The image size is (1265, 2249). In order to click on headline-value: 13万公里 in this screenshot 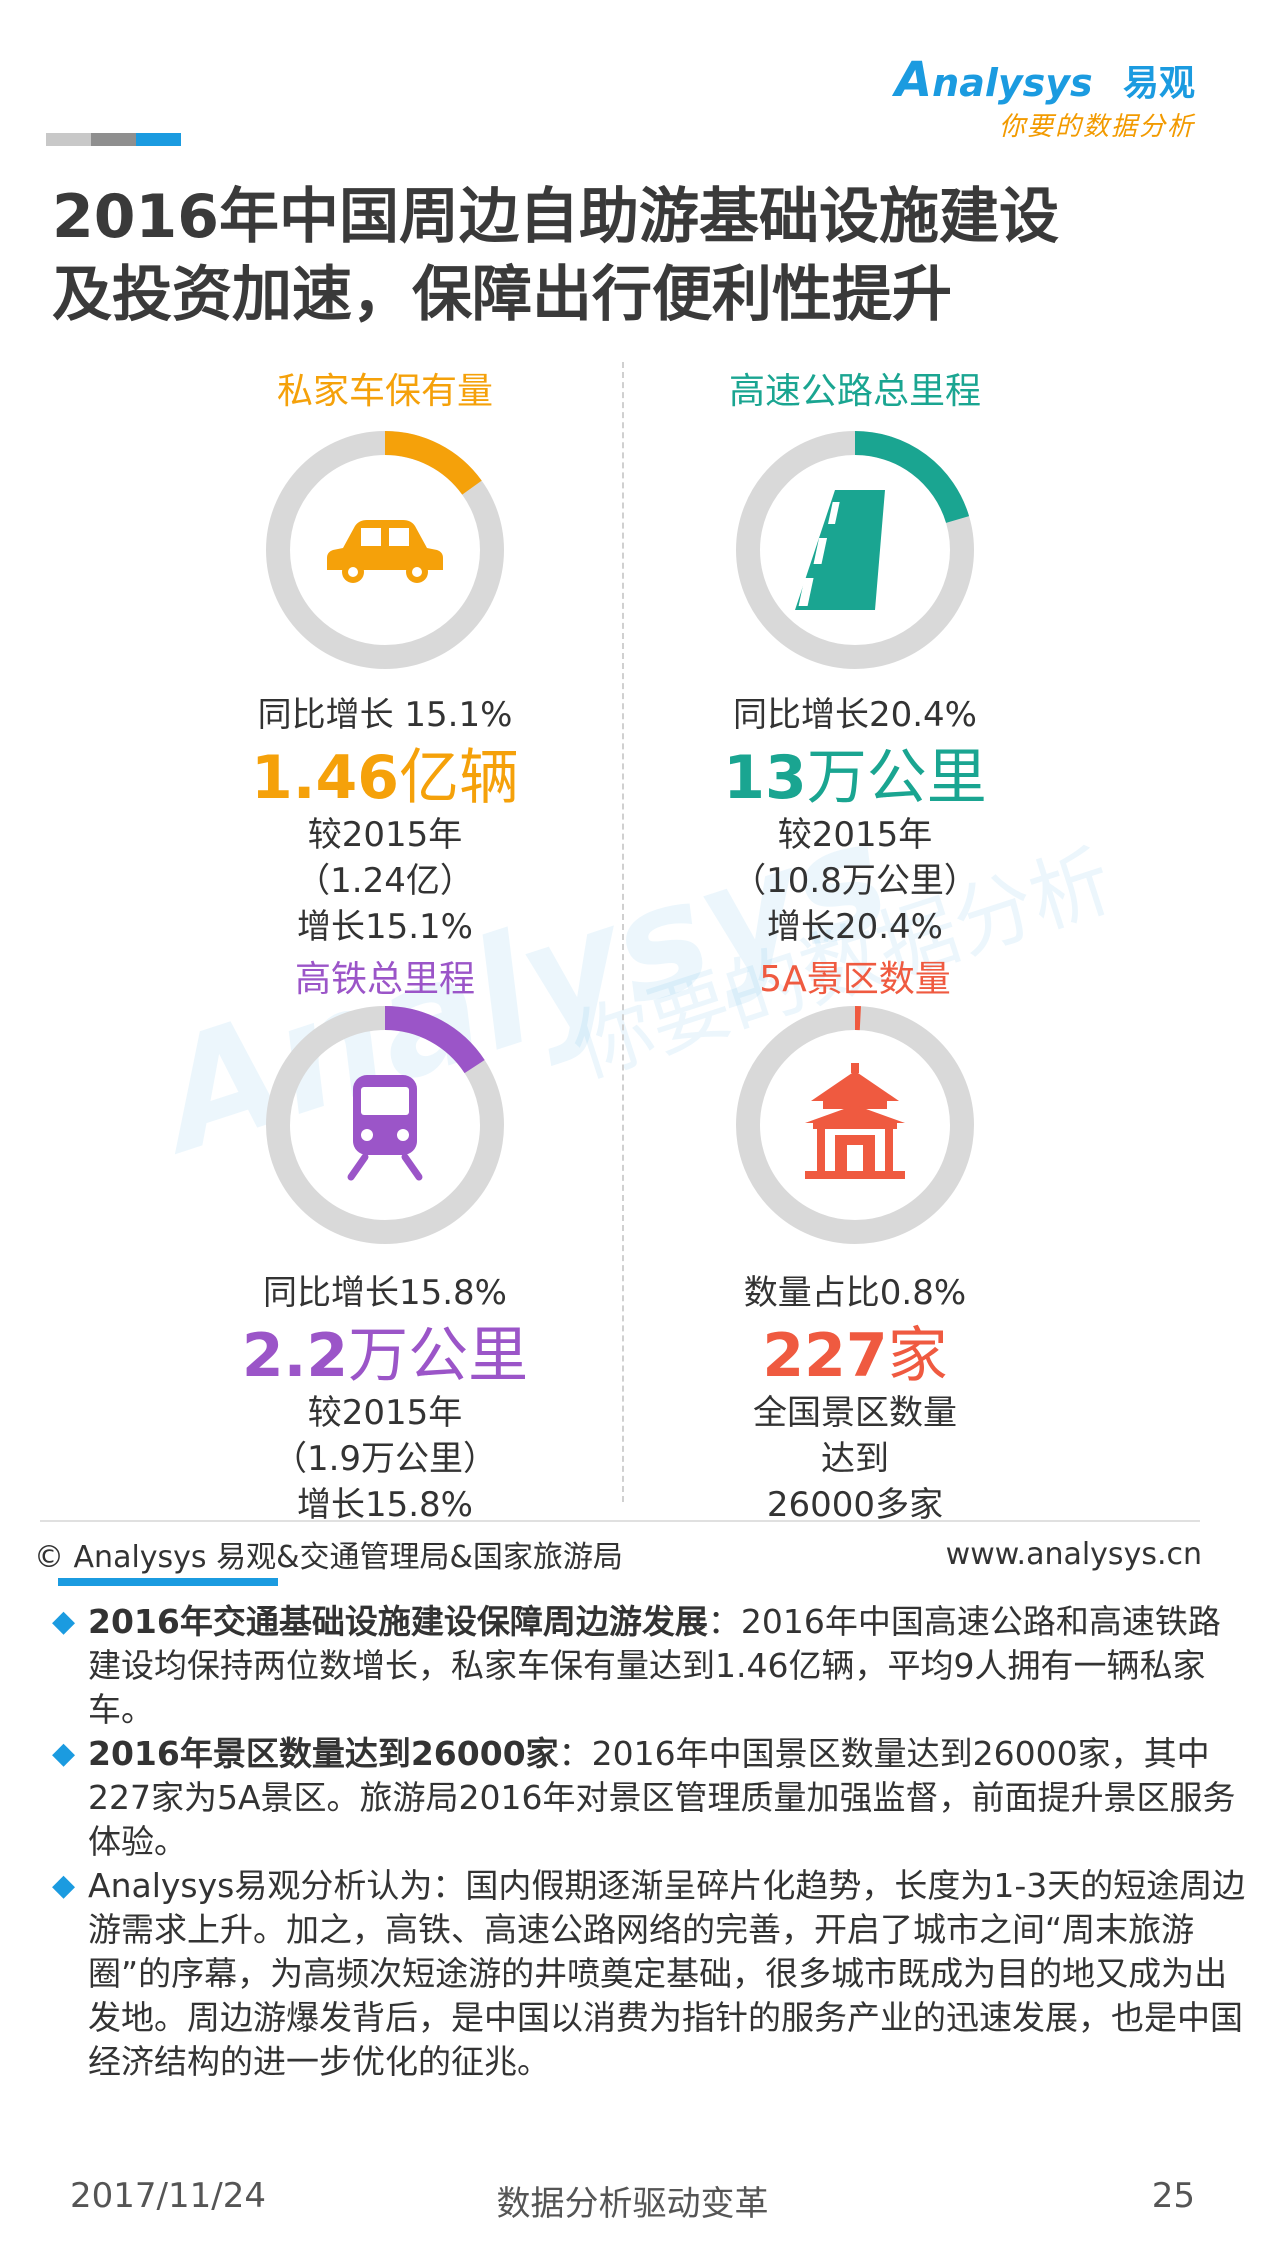, I will do `click(855, 778)`.